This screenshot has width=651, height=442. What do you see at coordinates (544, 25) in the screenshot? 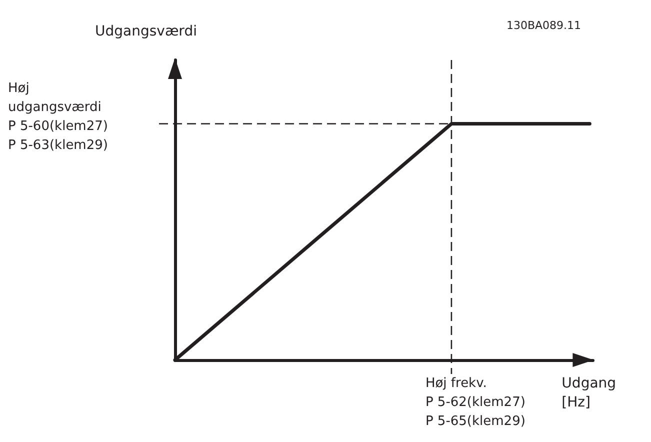
I see `text: 130BA089.11` at bounding box center [544, 25].